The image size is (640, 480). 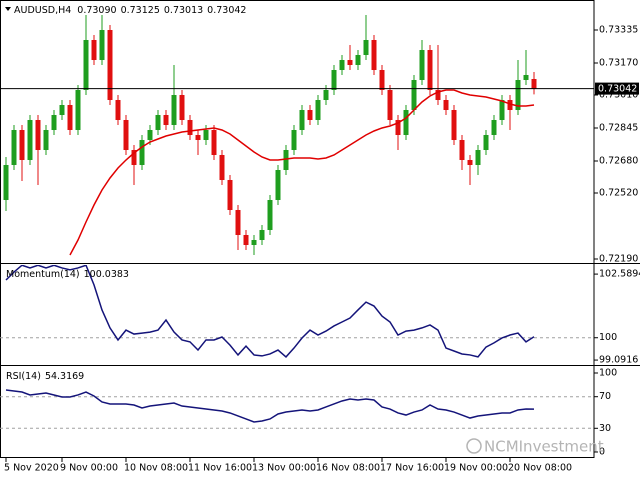 What do you see at coordinates (476, 468) in the screenshot?
I see `x-tick-label: 19 Nov 00:00` at bounding box center [476, 468].